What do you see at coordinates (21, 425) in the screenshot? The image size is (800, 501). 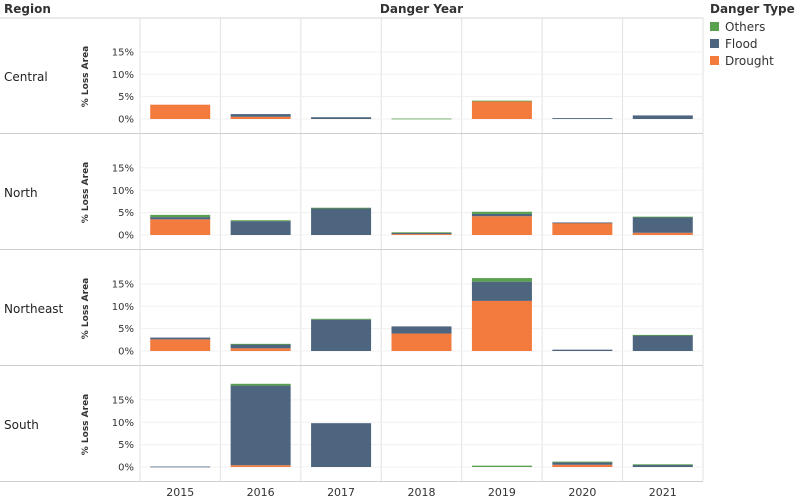 I see `region-label: South` at bounding box center [21, 425].